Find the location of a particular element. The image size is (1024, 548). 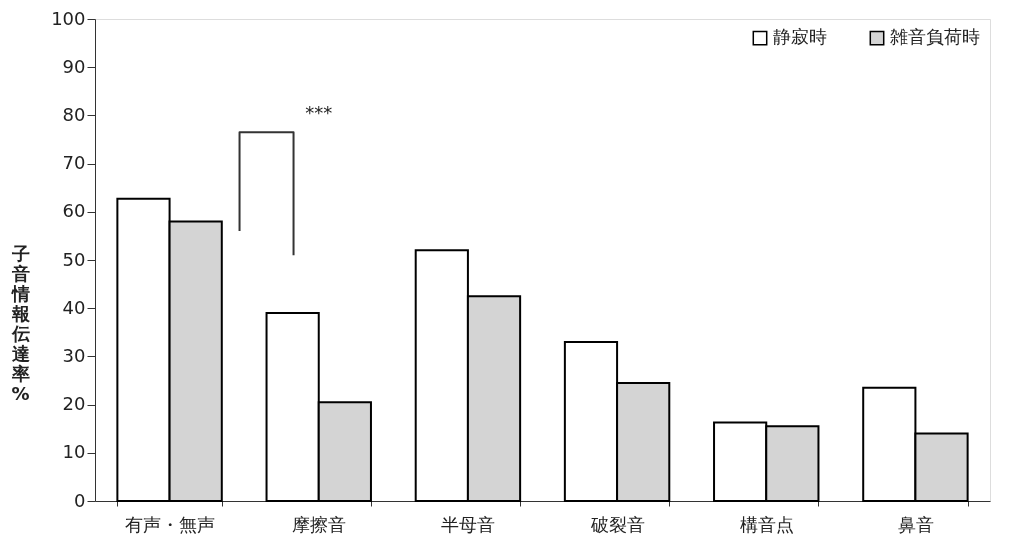

y-tick-label: 0 is located at coordinates (80, 500).